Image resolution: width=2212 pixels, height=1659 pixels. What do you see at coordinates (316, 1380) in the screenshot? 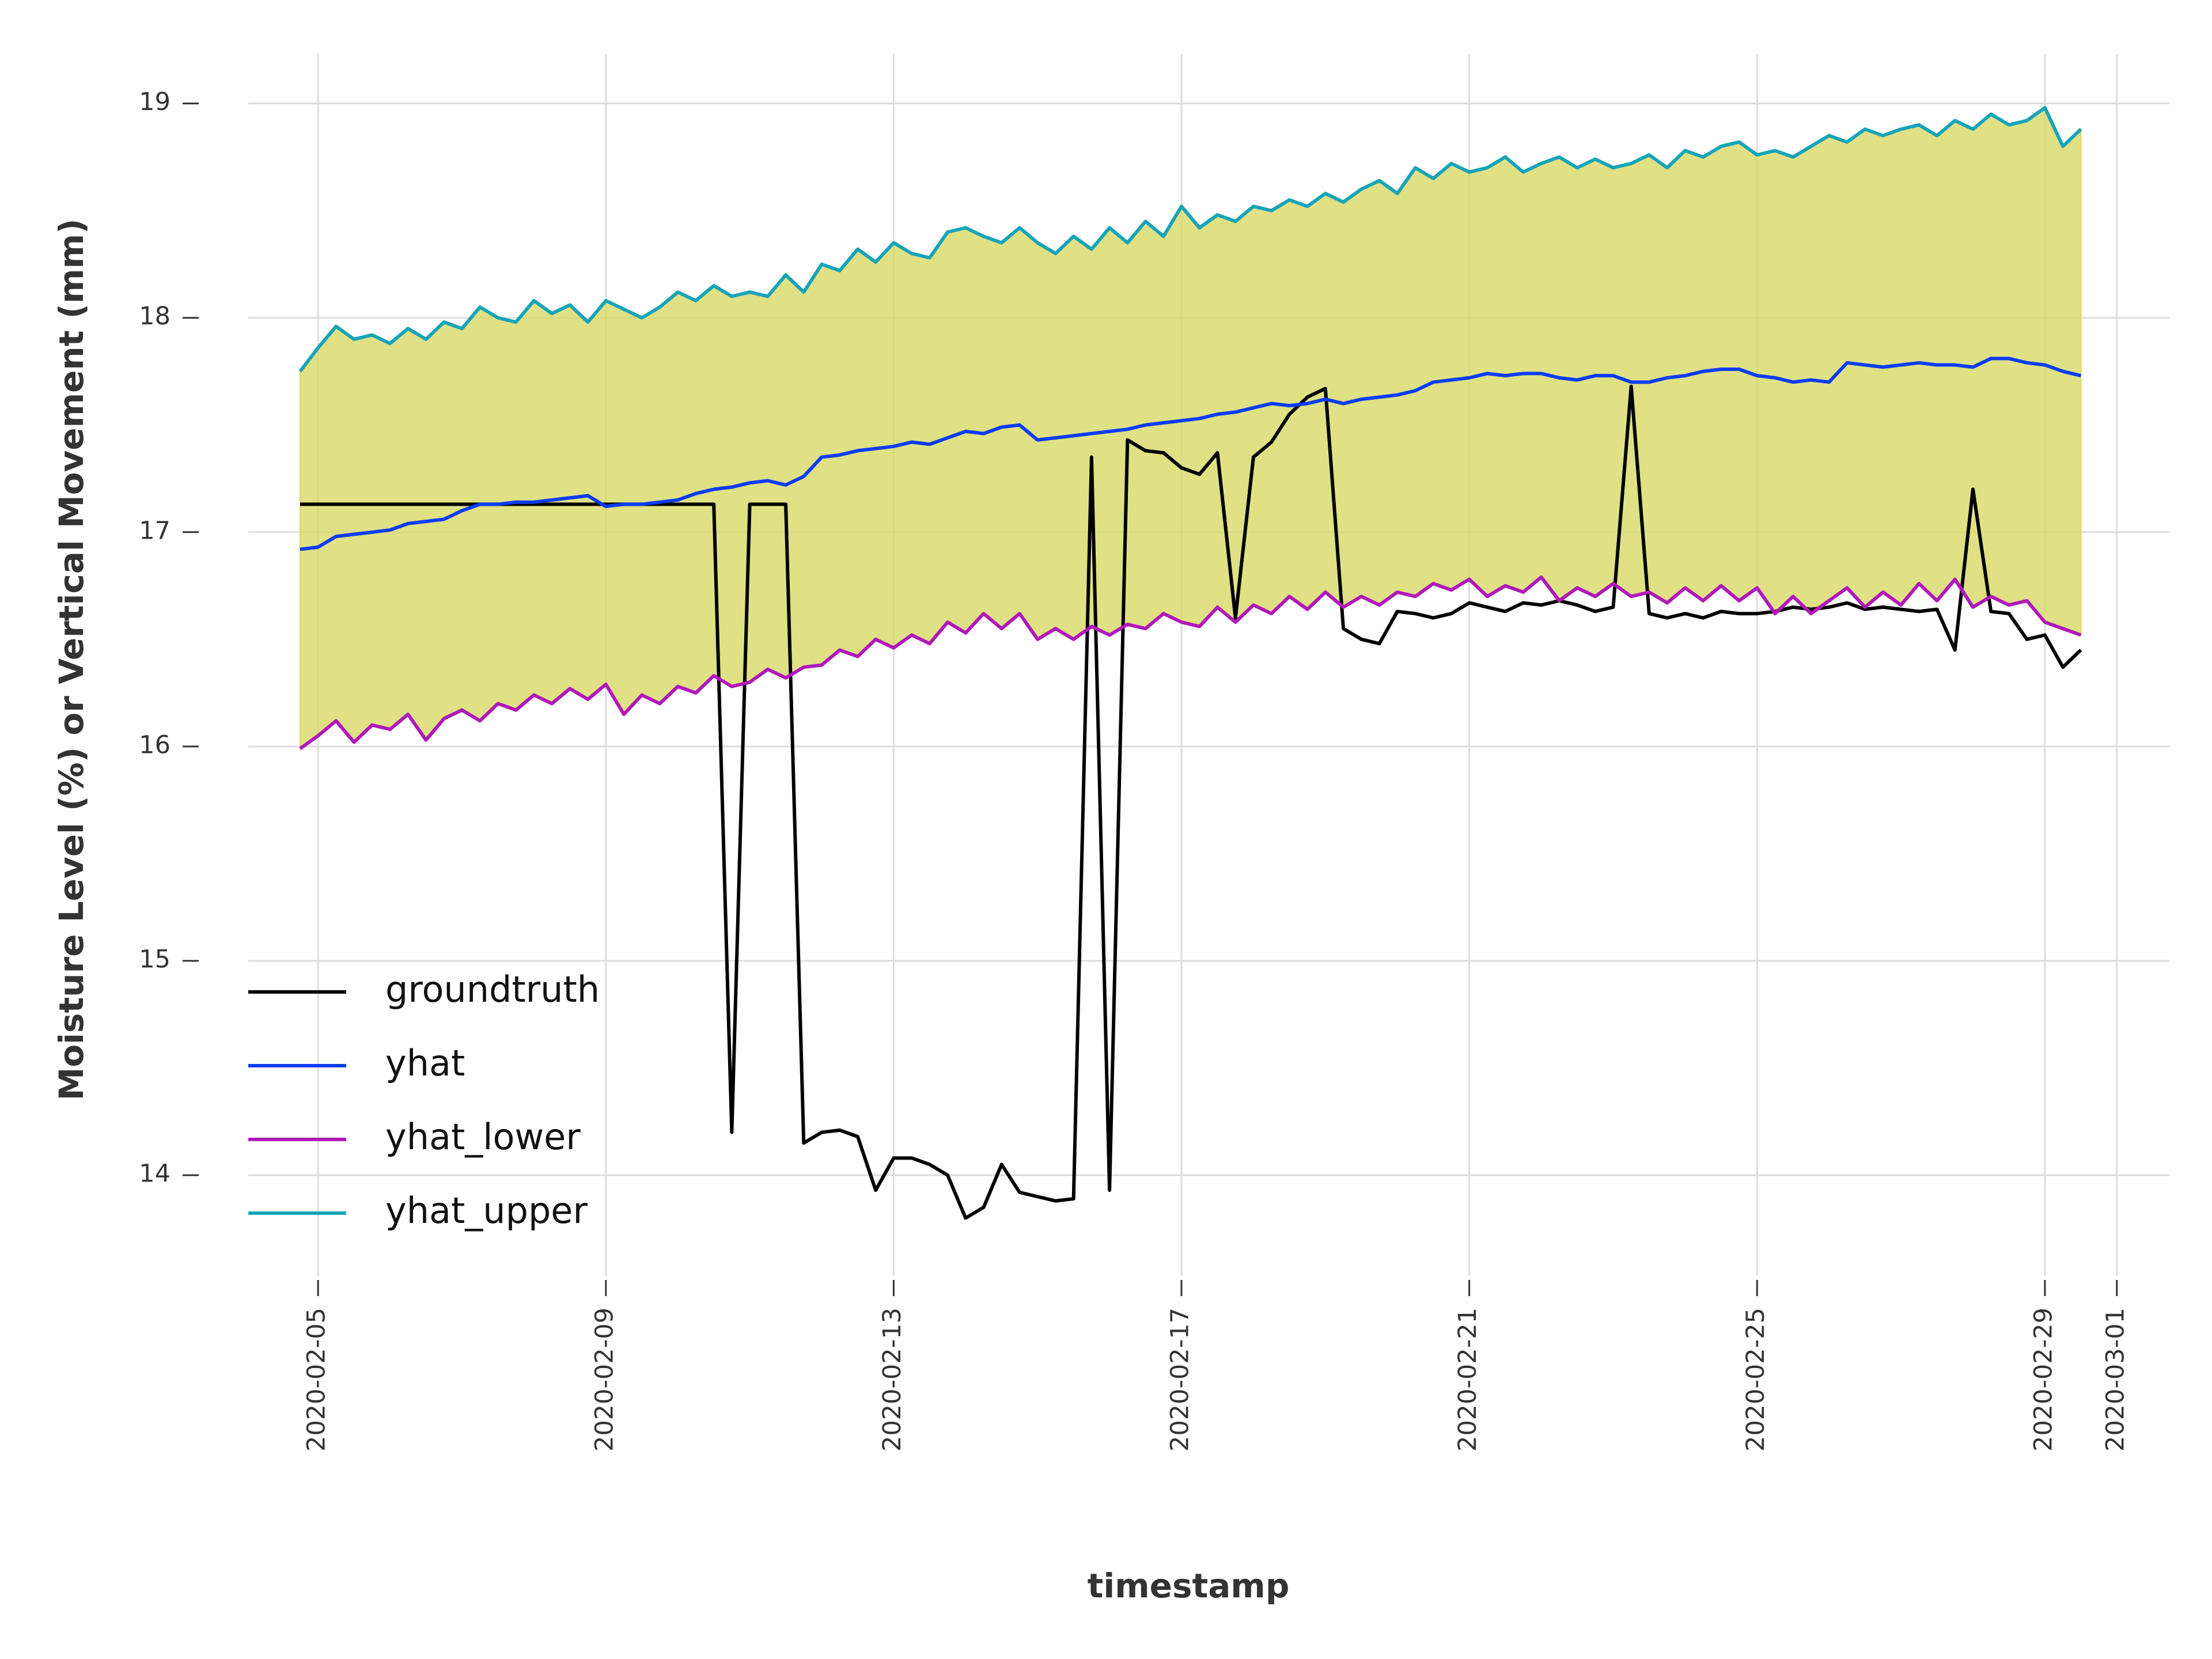
I see `x-tick-label: 2020-02-05` at bounding box center [316, 1380].